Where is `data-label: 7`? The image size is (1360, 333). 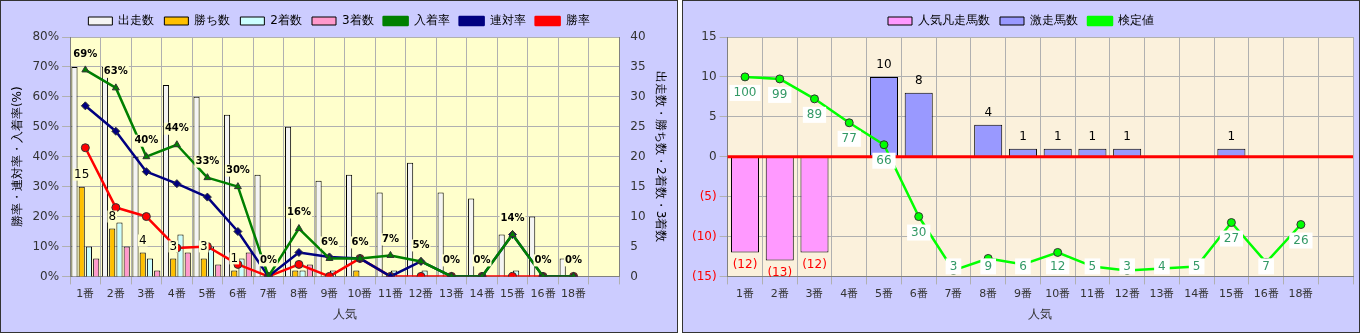
data-label: 7 is located at coordinates (1266, 265).